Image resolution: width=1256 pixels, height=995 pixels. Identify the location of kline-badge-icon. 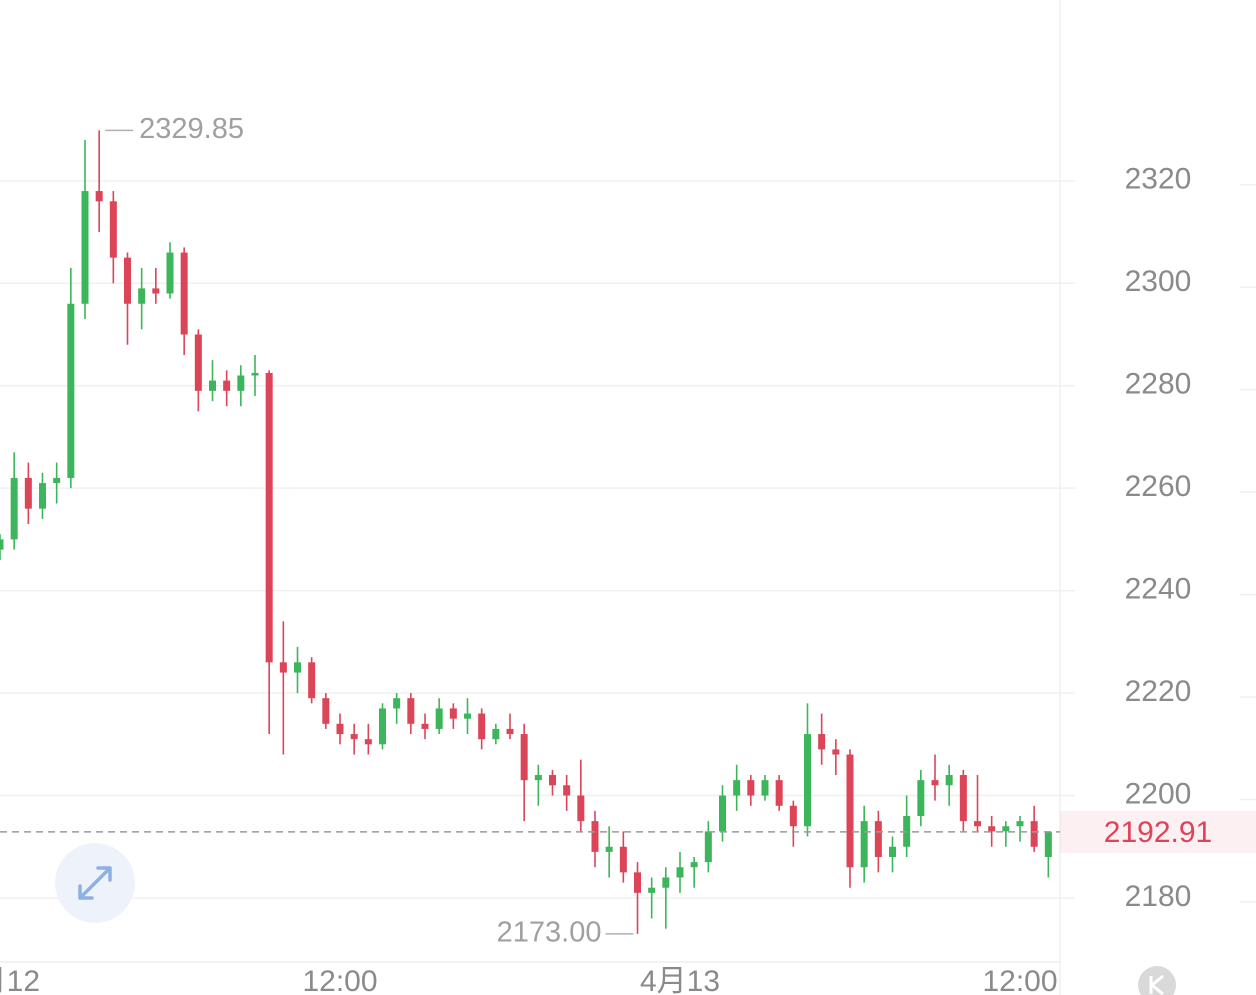
(1156, 984).